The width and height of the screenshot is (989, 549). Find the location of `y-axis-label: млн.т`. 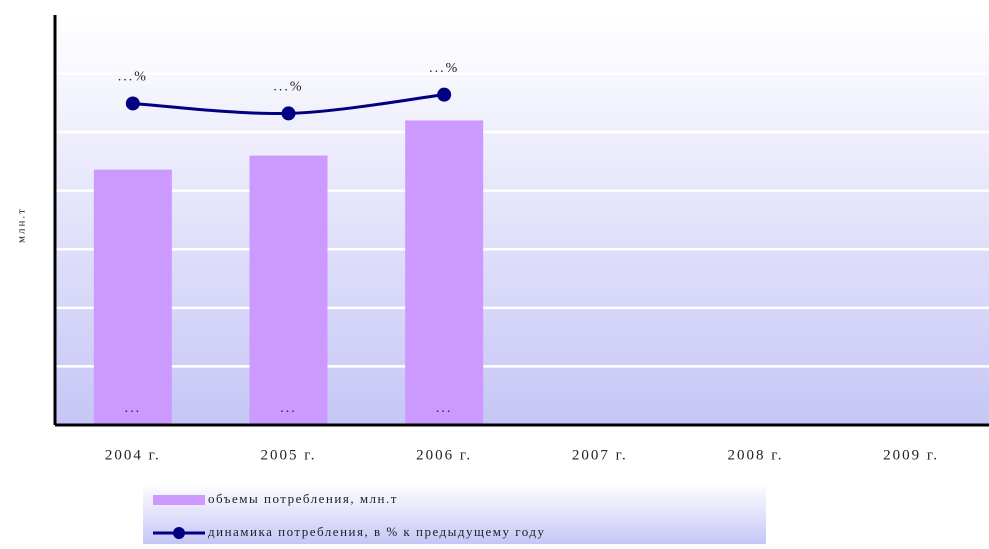

y-axis-label: млн.т is located at coordinates (22, 225).